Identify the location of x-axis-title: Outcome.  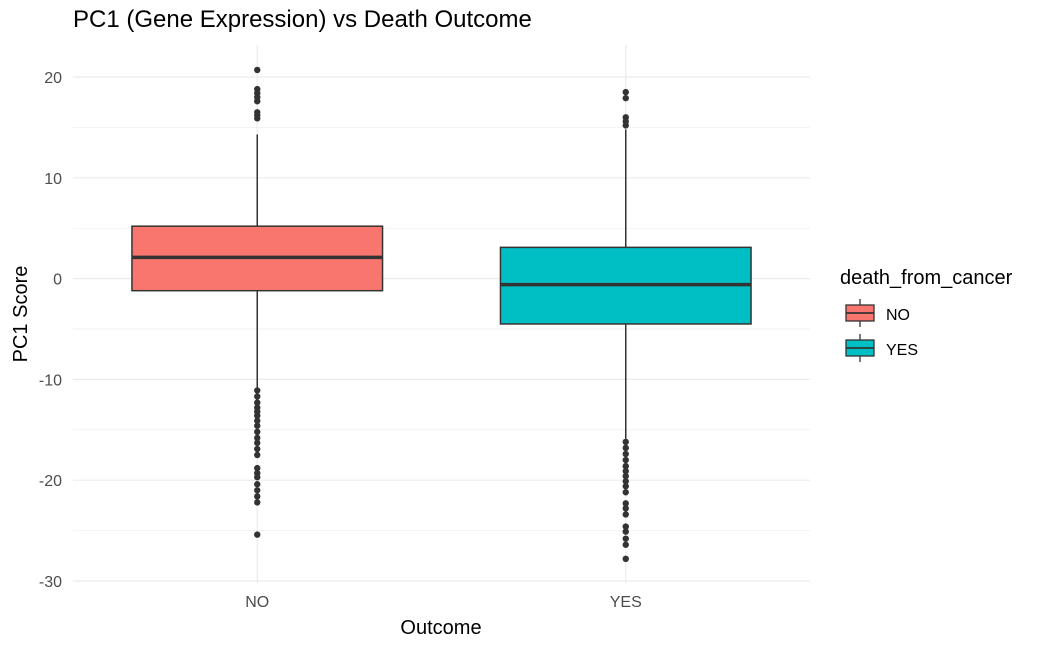
(440, 628).